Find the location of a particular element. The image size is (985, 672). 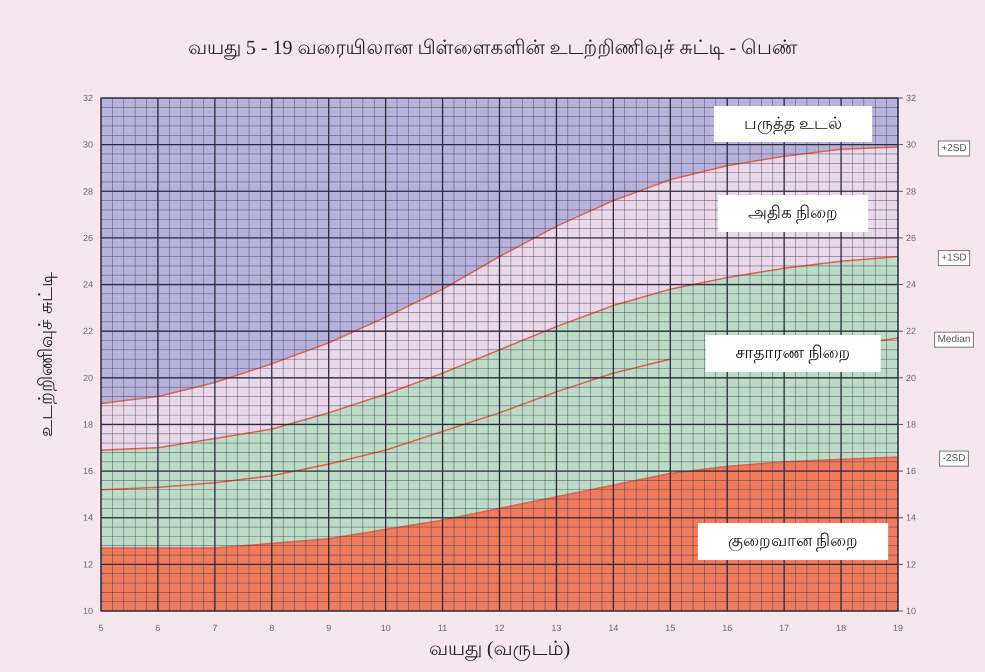

annotation: அதிக நிறை is located at coordinates (793, 213).